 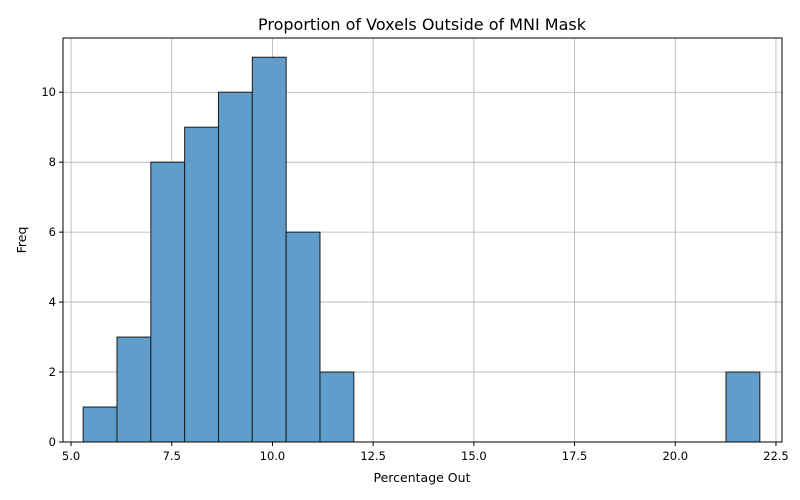 I want to click on y-tick-label: 6, so click(x=52, y=232).